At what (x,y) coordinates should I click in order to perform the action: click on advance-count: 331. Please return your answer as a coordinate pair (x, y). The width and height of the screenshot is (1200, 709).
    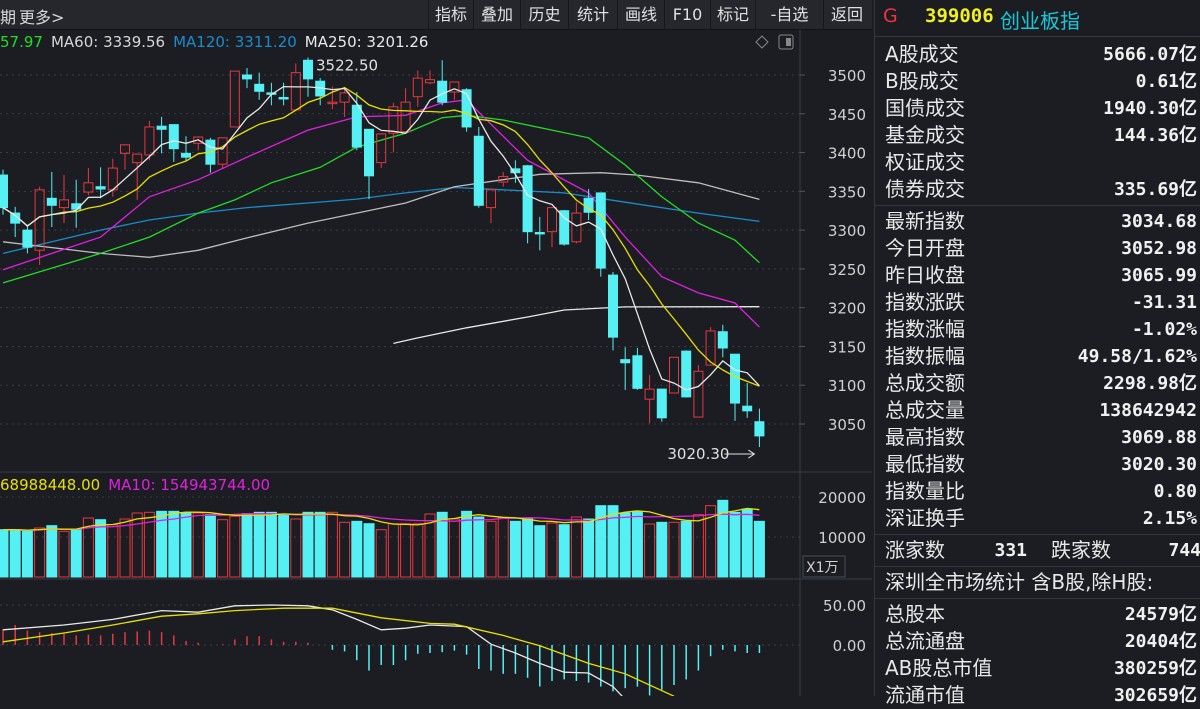
    Looking at the image, I should click on (1010, 550).